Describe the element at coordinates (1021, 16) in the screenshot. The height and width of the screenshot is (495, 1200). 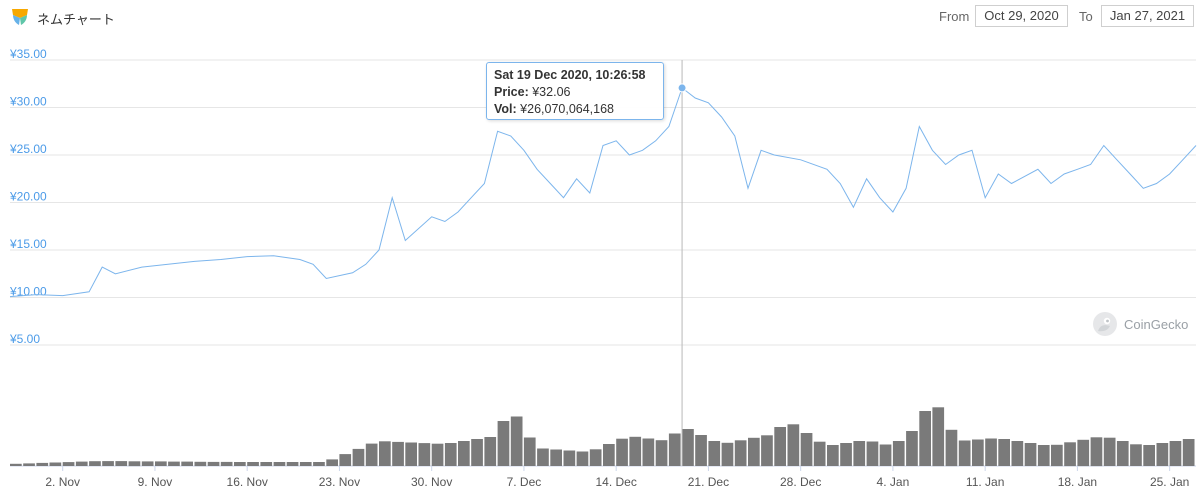
I see `from-date-input: Oct 29, 2020` at that location.